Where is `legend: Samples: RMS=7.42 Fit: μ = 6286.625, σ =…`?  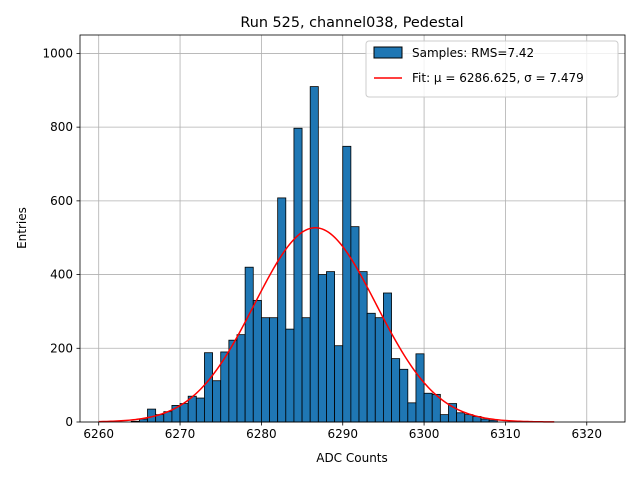
legend: Samples: RMS=7.42 Fit: μ = 6286.625, σ =… is located at coordinates (492, 69).